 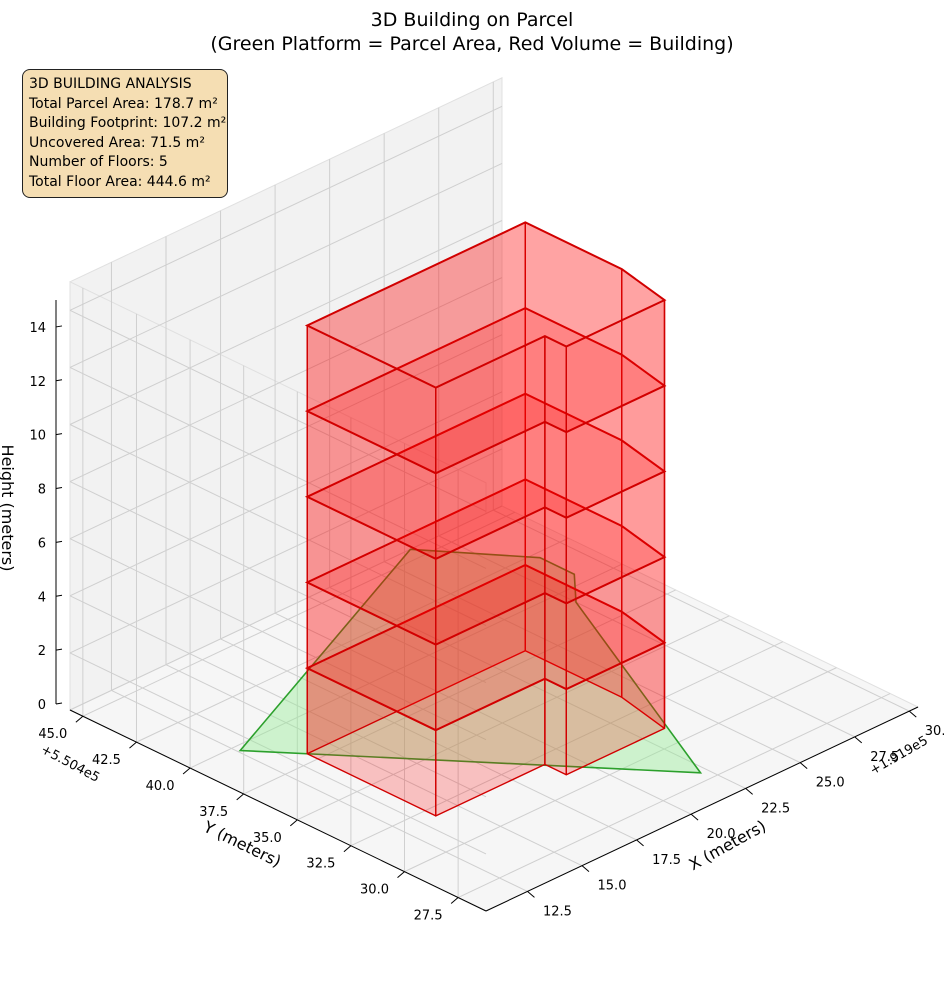 I want to click on z-tick-label: 0, so click(x=42, y=705).